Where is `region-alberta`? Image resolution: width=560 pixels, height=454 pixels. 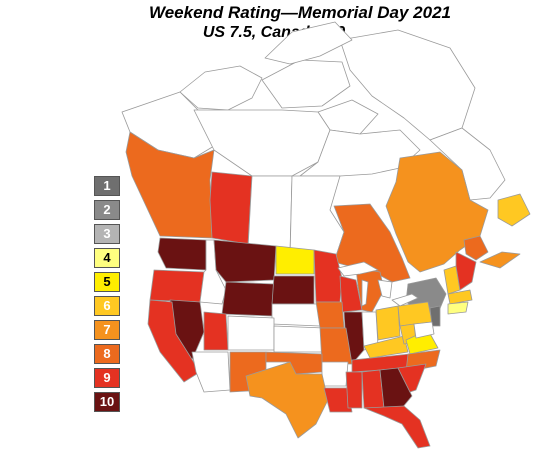 region-alberta is located at coordinates (231, 208).